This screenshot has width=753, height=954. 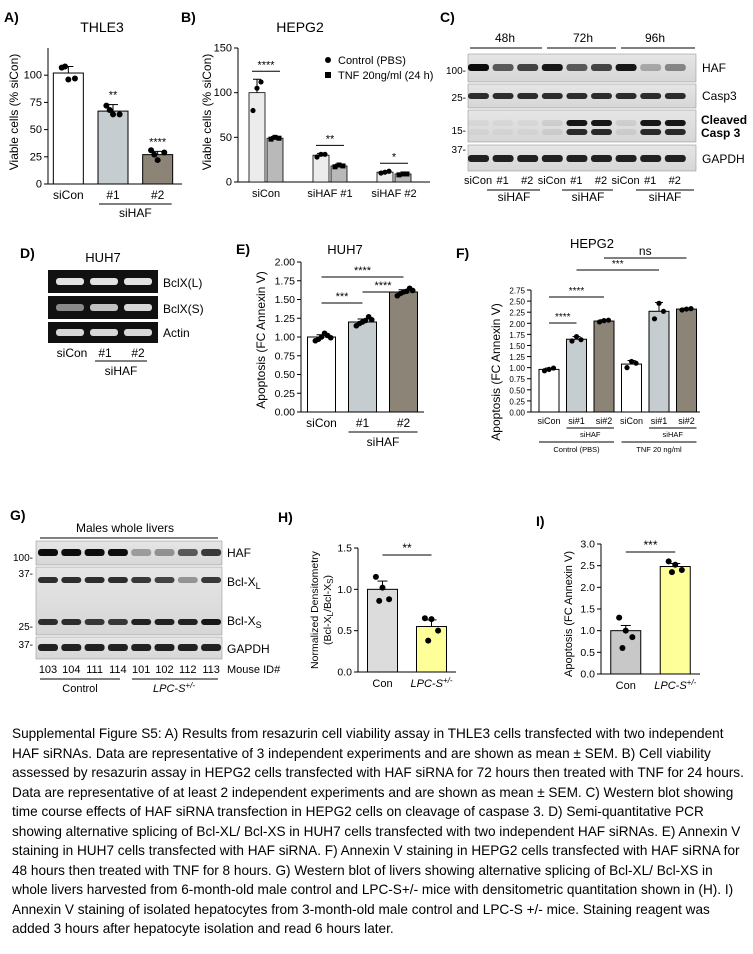 I want to click on chart-i-ytick-label: 0.0, so click(x=587, y=675).